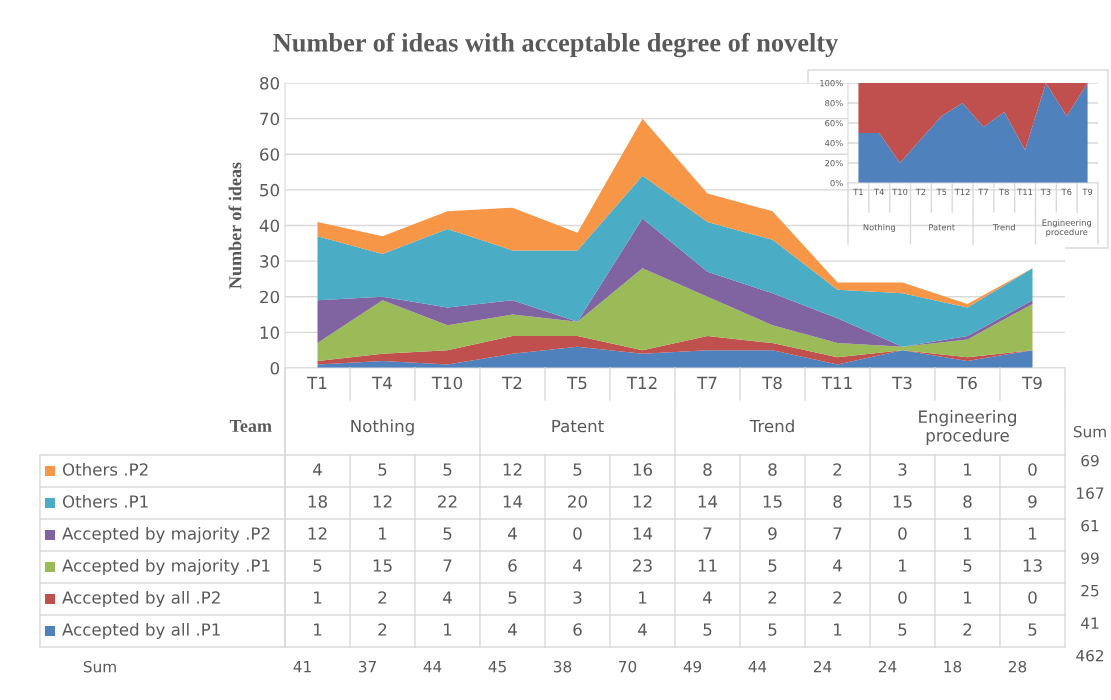  I want to click on y-tick-label: 80, so click(270, 83).